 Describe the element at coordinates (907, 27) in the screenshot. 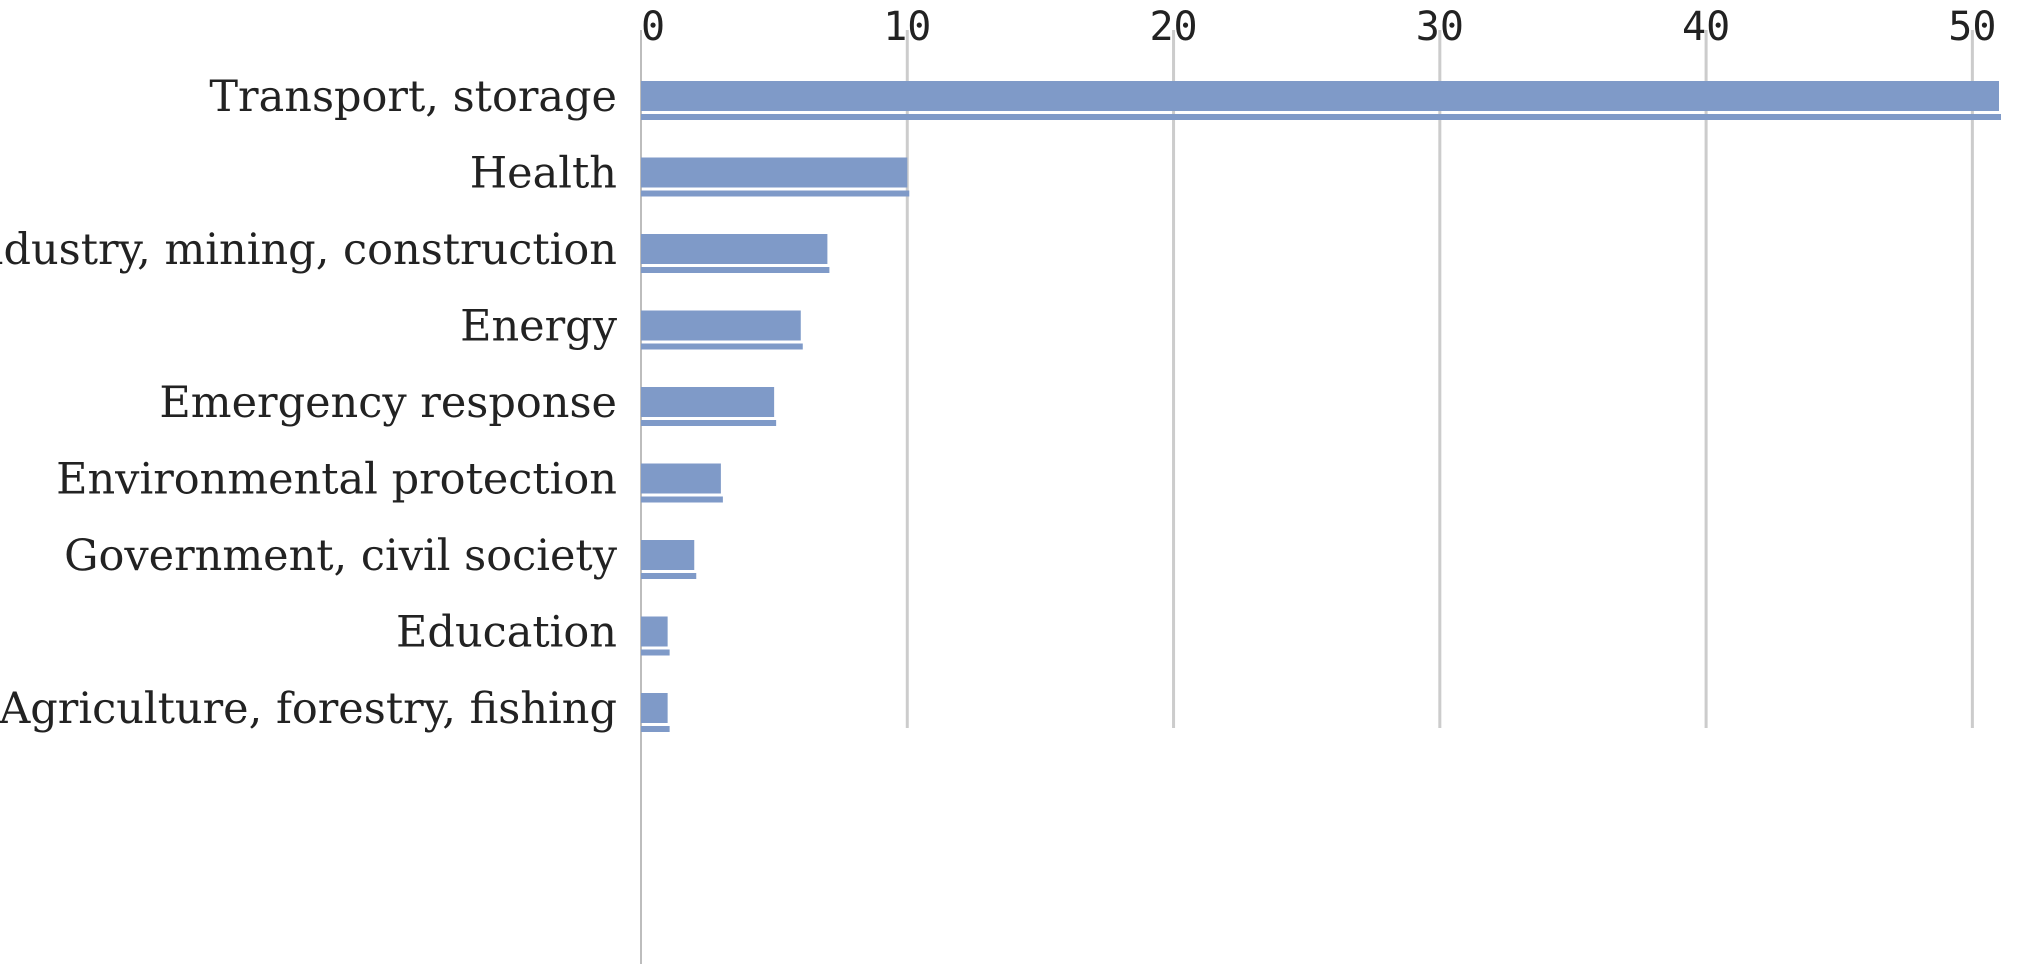

I see `x-tick-label: 10` at that location.